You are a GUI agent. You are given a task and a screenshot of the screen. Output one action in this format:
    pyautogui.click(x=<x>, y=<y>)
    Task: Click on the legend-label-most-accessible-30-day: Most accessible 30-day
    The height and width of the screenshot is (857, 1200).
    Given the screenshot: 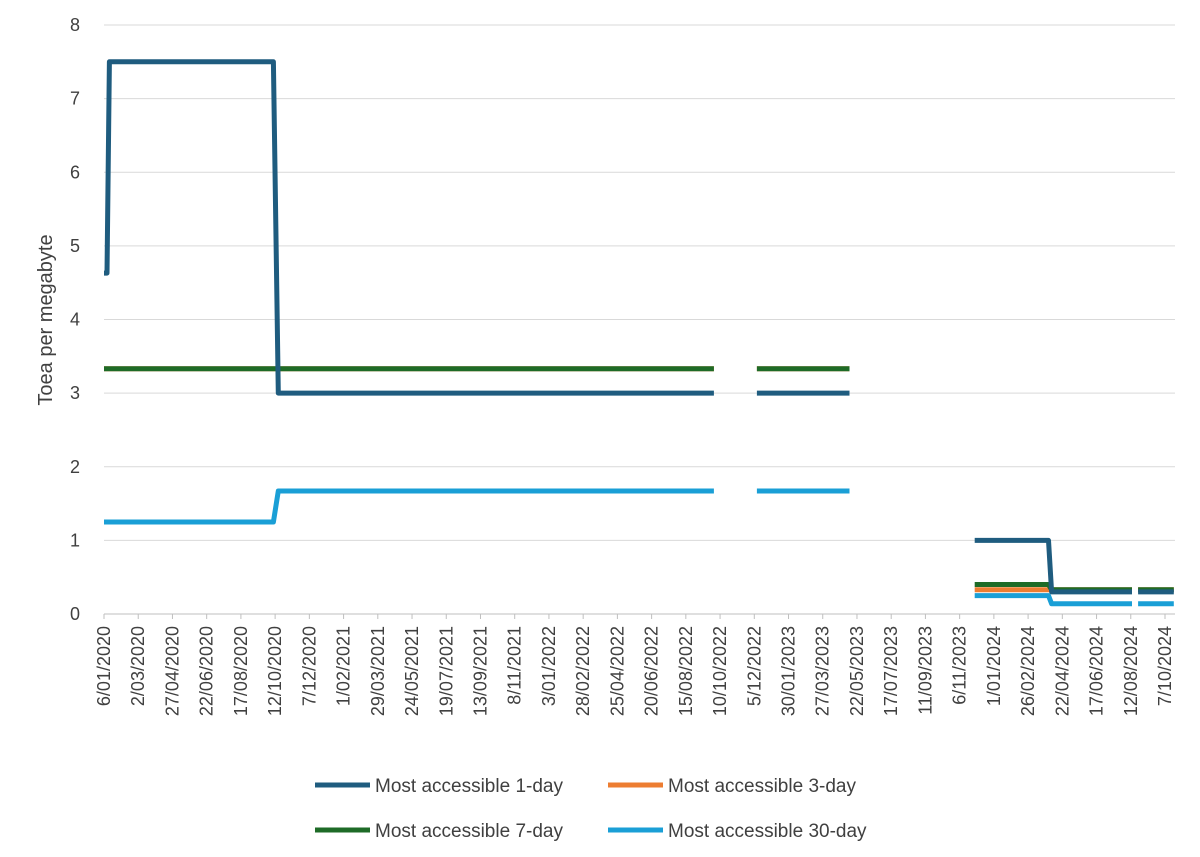 What is the action you would take?
    pyautogui.click(x=767, y=831)
    